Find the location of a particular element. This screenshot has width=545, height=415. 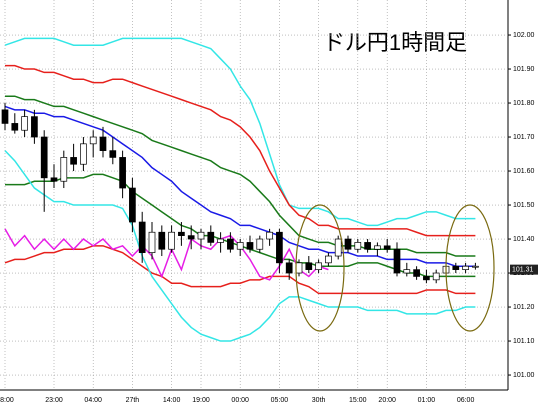

y-tick-label: 101.50 is located at coordinates (524, 205).